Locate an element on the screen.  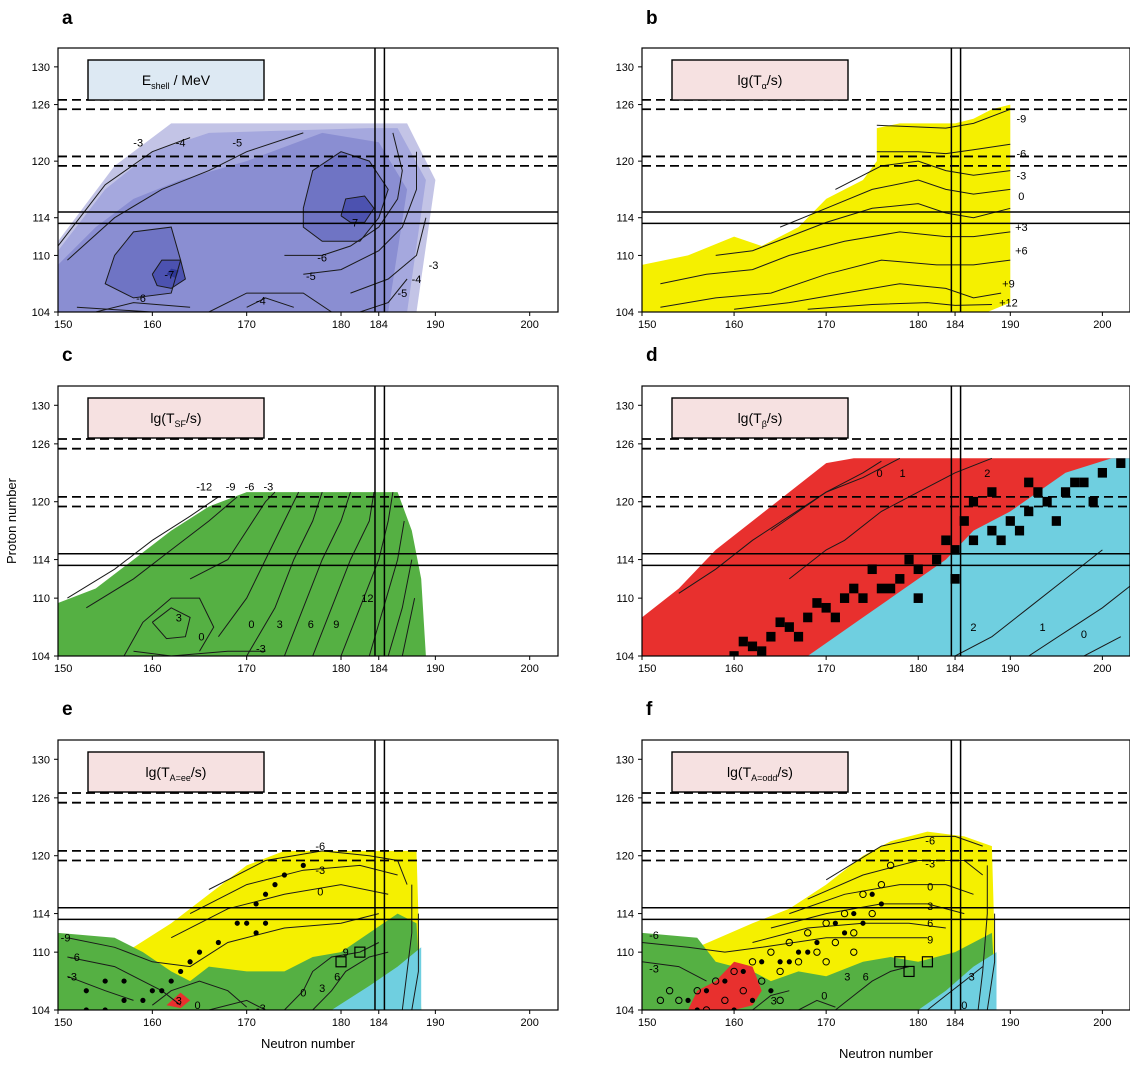
quantity-label: lg(TA=ee/s) is located at coordinates (176, 773).